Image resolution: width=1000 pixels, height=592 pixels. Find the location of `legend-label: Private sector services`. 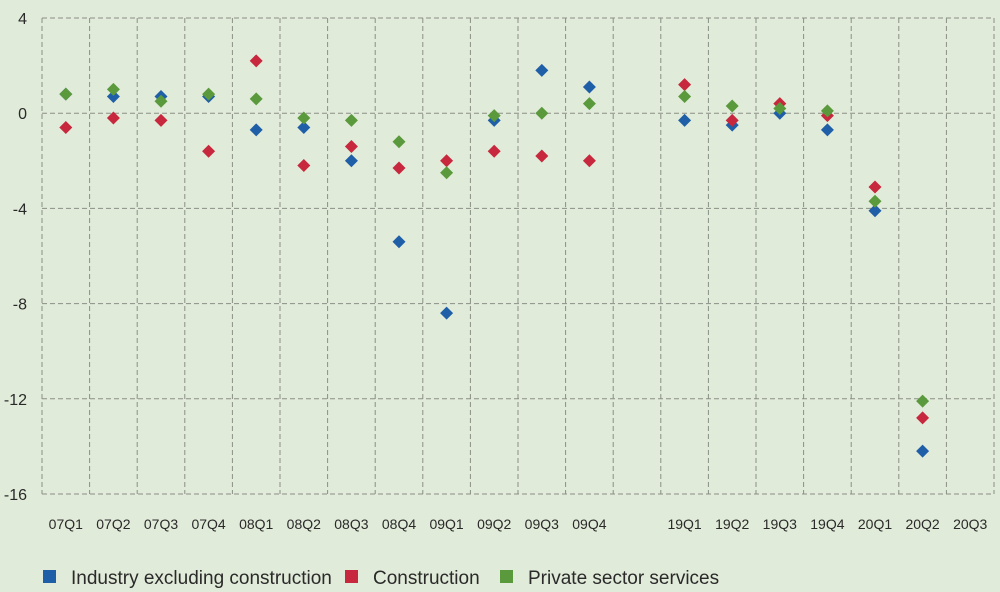

legend-label: Private sector services is located at coordinates (623, 578).